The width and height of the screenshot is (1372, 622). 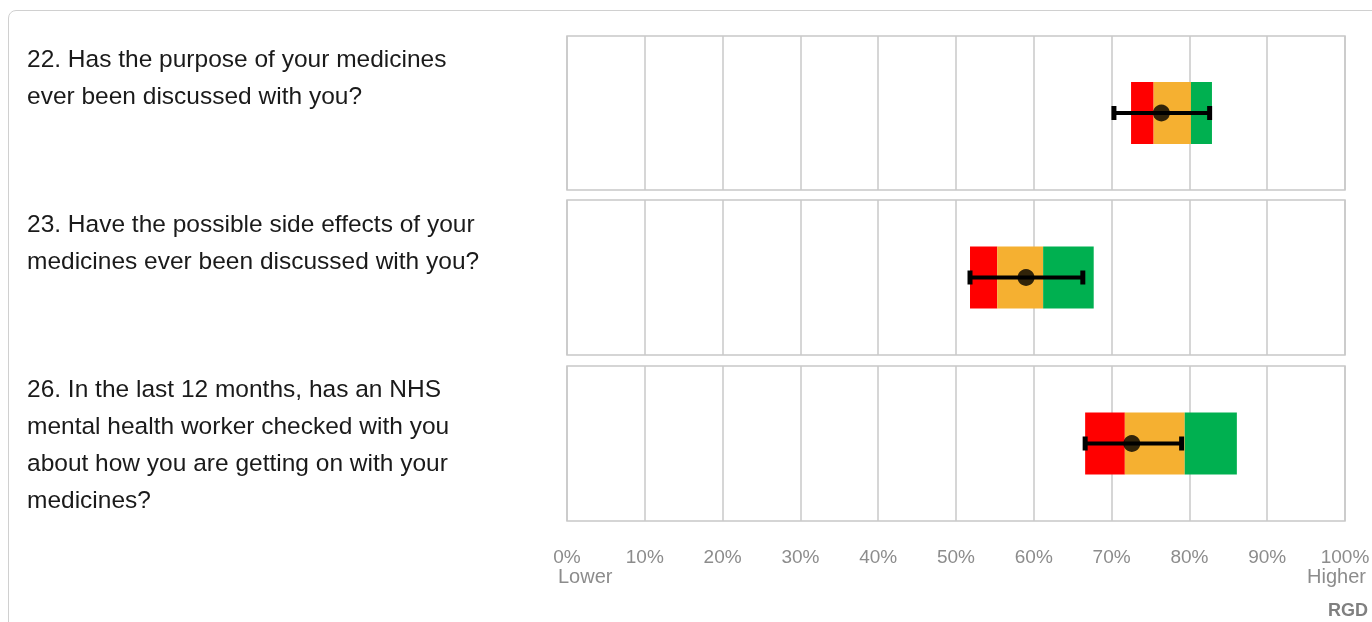 I want to click on x-tick-label: 80%, so click(x=1189, y=556).